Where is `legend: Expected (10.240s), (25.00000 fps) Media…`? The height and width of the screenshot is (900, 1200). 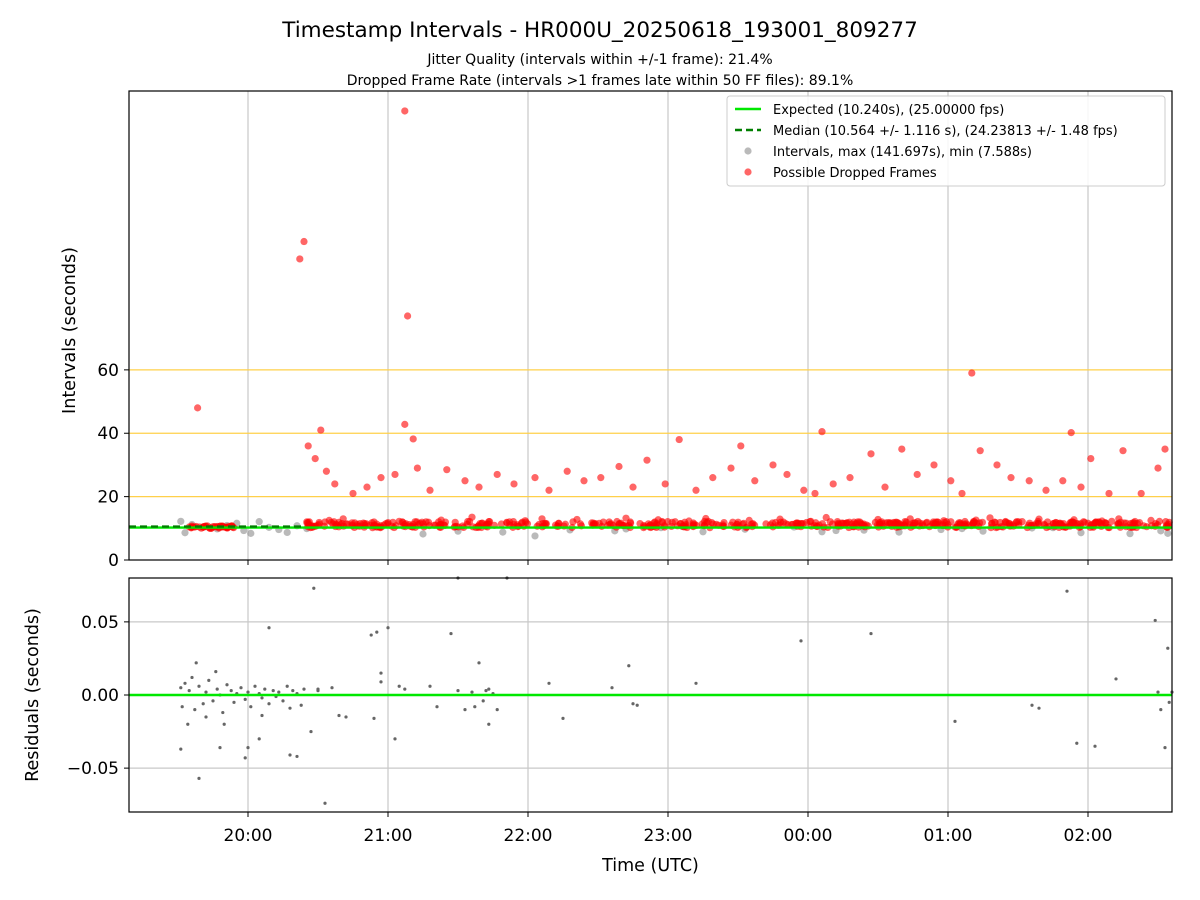 legend: Expected (10.240s), (25.00000 fps) Media… is located at coordinates (946, 141).